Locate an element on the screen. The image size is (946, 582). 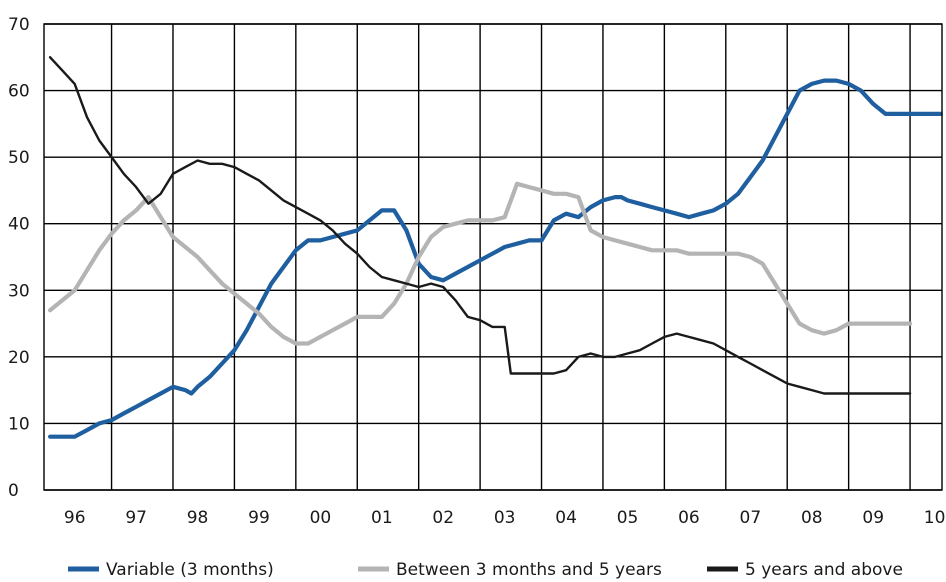
y-tick-label: 60 is located at coordinates (19, 92).